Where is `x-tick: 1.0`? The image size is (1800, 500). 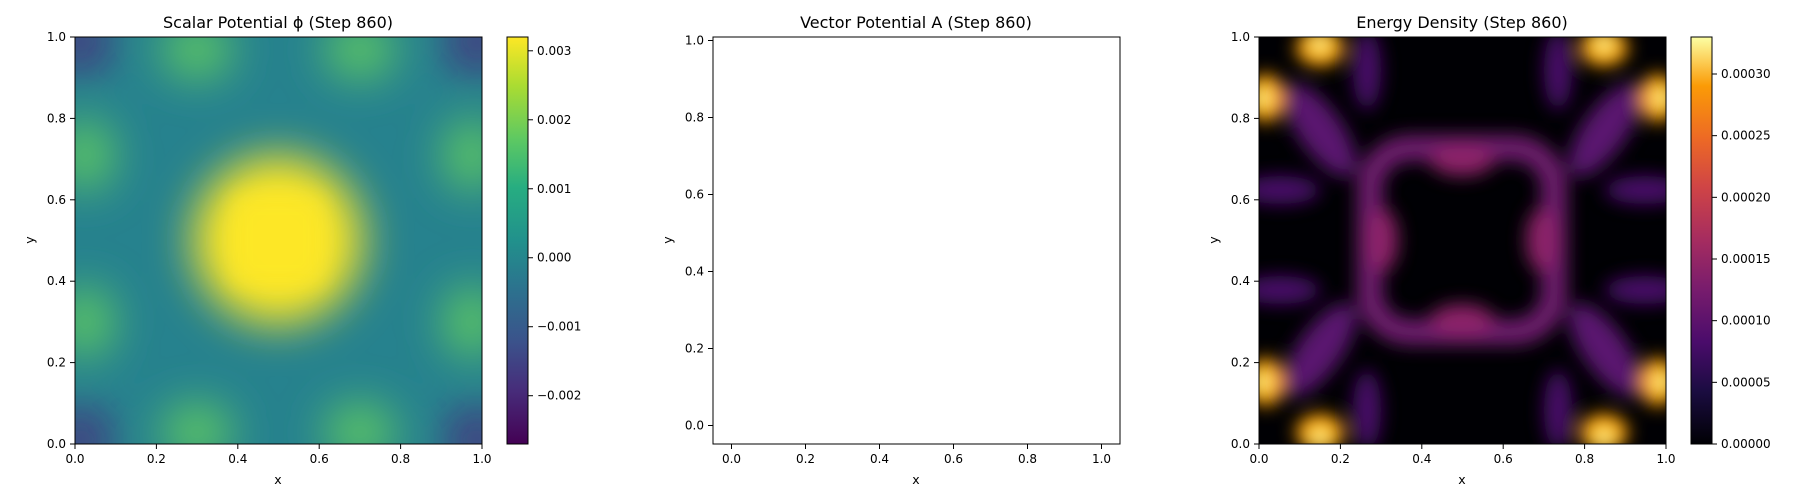 x-tick: 1.0 is located at coordinates (1101, 455).